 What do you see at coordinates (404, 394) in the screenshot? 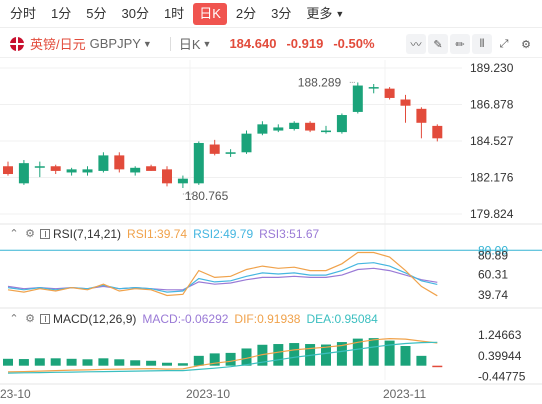
I see `x-axis-label: 2023-11` at bounding box center [404, 394].